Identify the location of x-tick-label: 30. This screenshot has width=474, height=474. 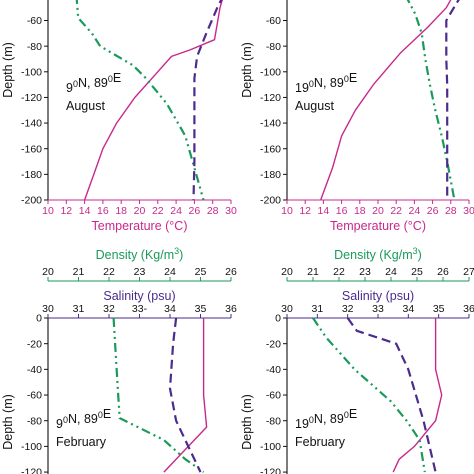
(468, 211).